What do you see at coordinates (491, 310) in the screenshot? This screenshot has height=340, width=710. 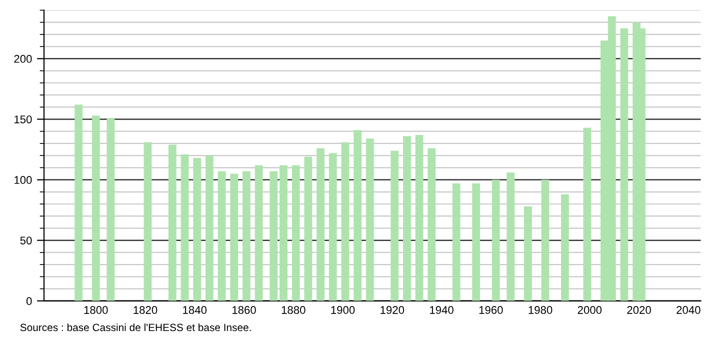 I see `x-tick-label: 1960` at bounding box center [491, 310].